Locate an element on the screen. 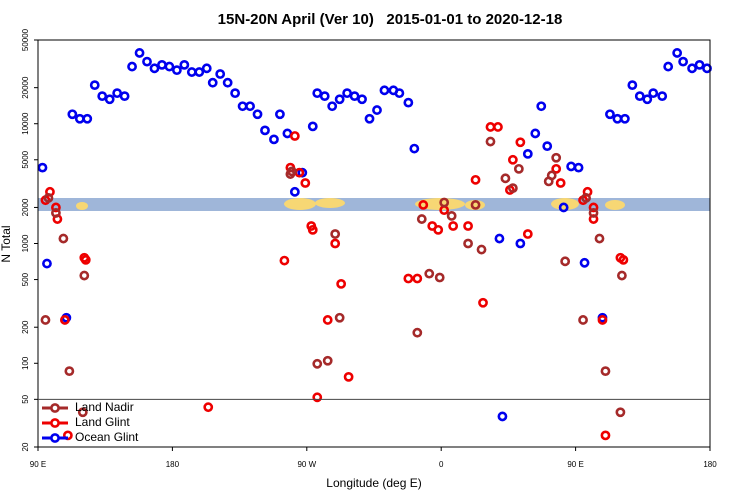 The height and width of the screenshot is (500, 750). legend-label: Land Glint is located at coordinates (102, 422).